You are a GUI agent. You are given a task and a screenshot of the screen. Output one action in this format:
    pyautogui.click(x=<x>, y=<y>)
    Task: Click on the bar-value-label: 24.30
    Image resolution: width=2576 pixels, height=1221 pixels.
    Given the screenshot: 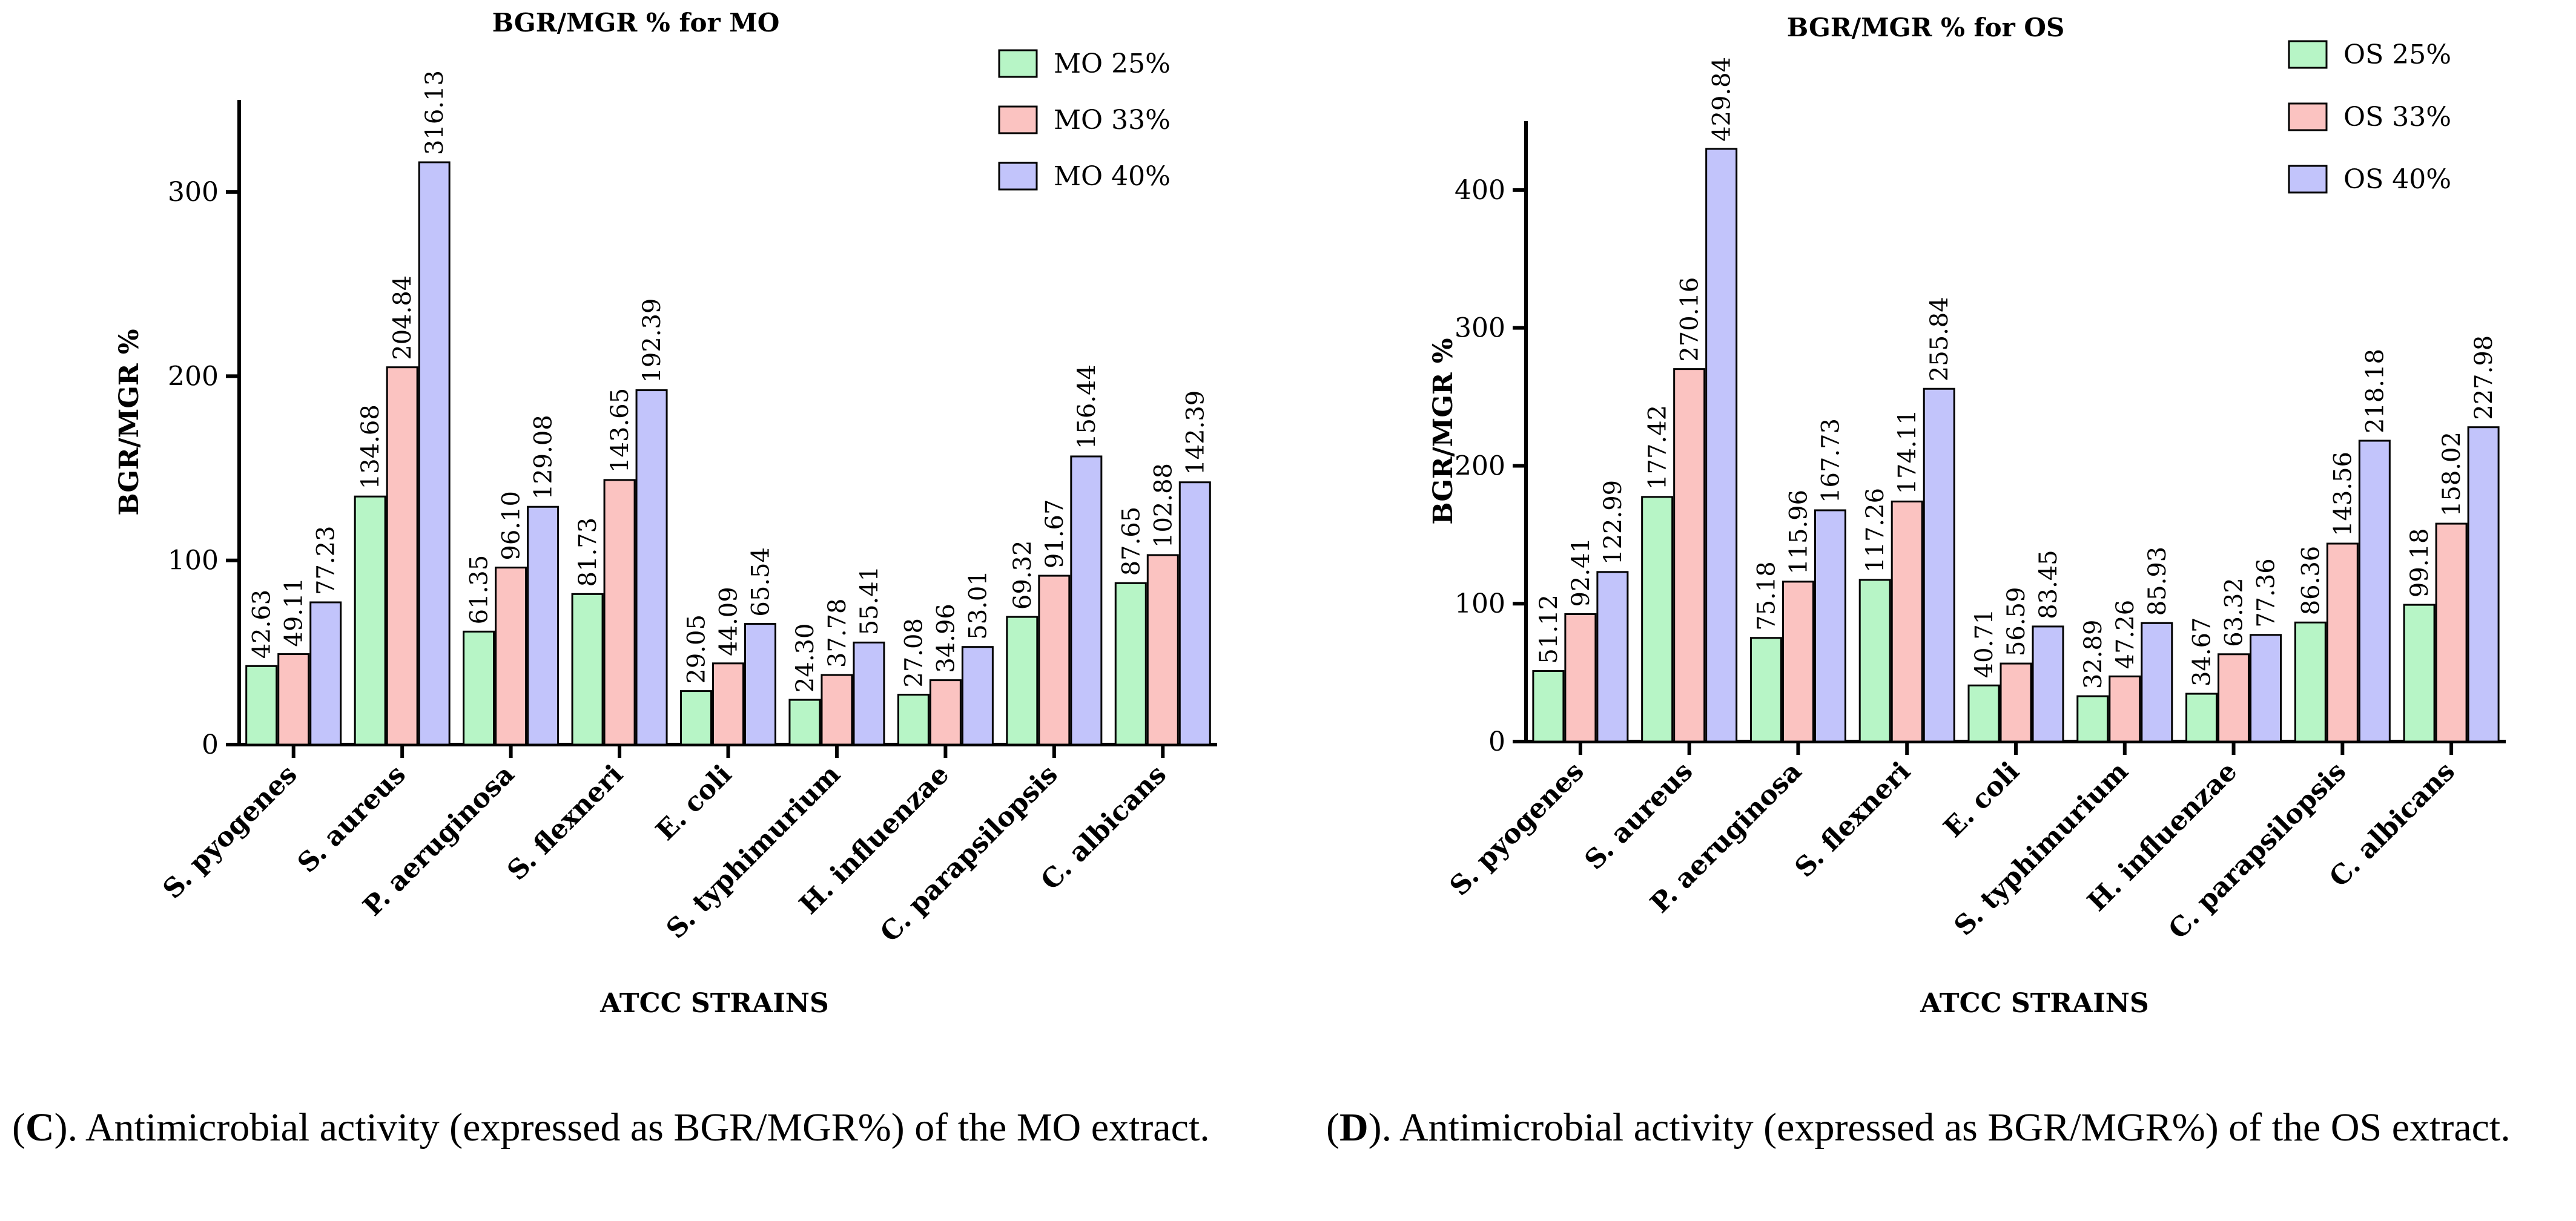 What is the action you would take?
    pyautogui.click(x=805, y=659)
    